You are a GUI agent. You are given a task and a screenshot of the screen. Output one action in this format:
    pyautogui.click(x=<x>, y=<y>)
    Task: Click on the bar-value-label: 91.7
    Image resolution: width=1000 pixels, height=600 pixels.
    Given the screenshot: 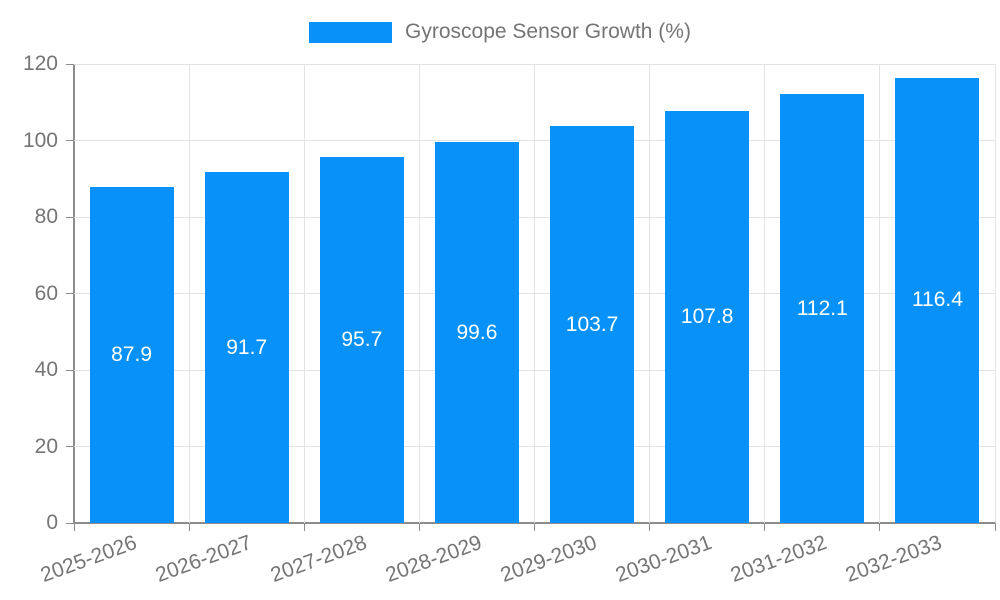 What is the action you would take?
    pyautogui.click(x=247, y=347)
    